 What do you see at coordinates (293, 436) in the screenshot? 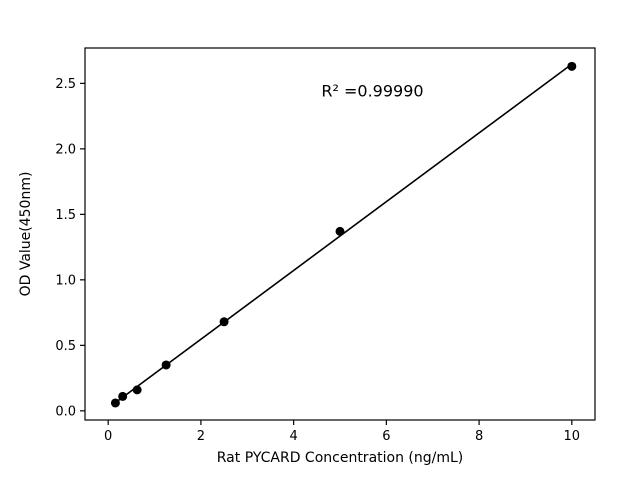
I see `x-tick-label: 4` at bounding box center [293, 436].